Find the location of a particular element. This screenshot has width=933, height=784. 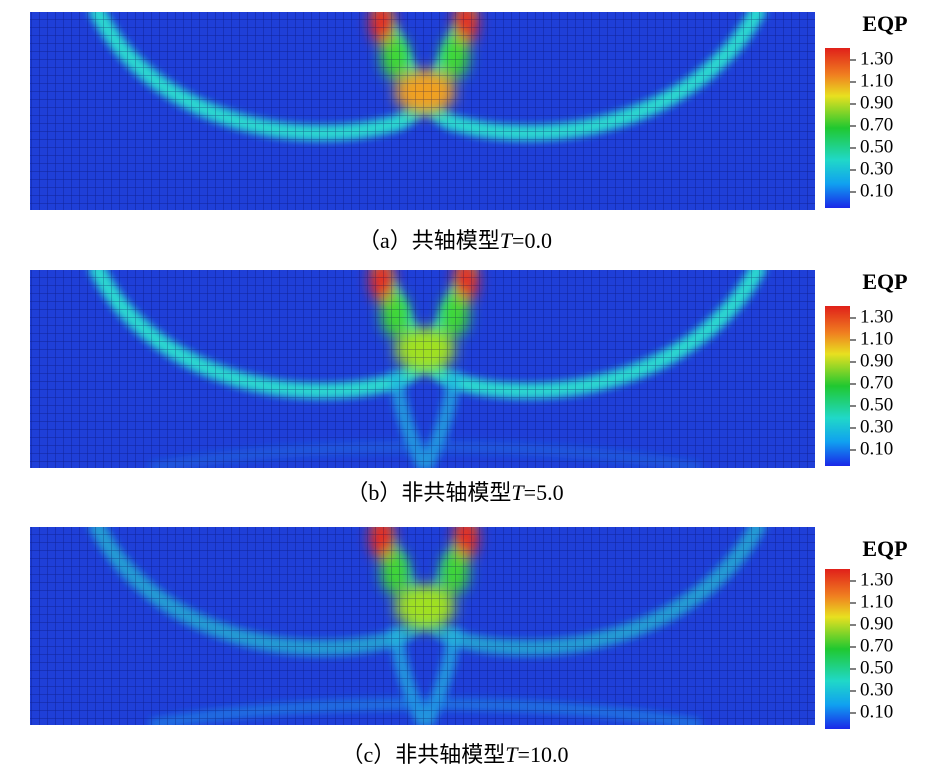

caption-value: =10.0 is located at coordinates (543, 754).